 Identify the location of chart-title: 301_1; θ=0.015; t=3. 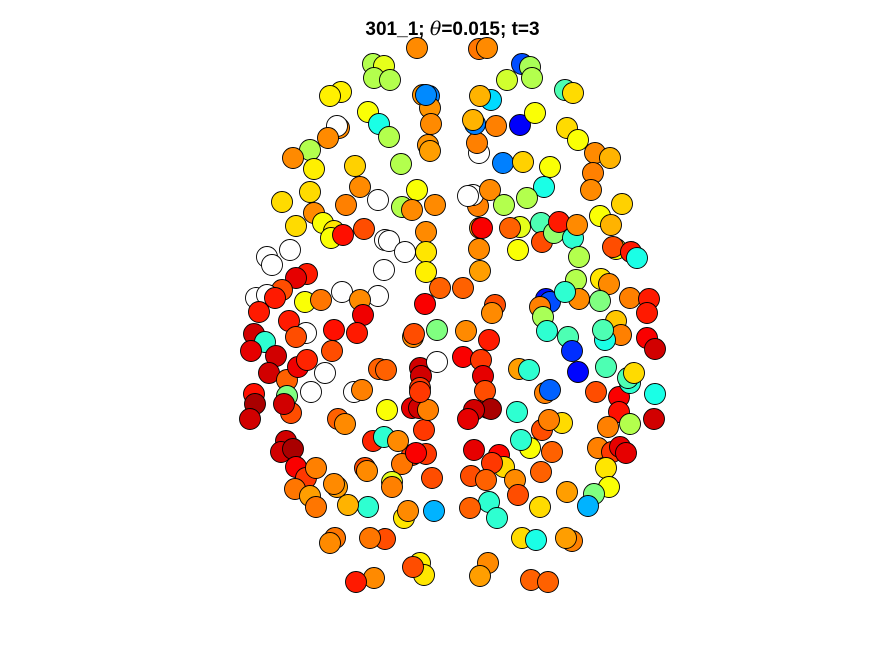
(437, 29).